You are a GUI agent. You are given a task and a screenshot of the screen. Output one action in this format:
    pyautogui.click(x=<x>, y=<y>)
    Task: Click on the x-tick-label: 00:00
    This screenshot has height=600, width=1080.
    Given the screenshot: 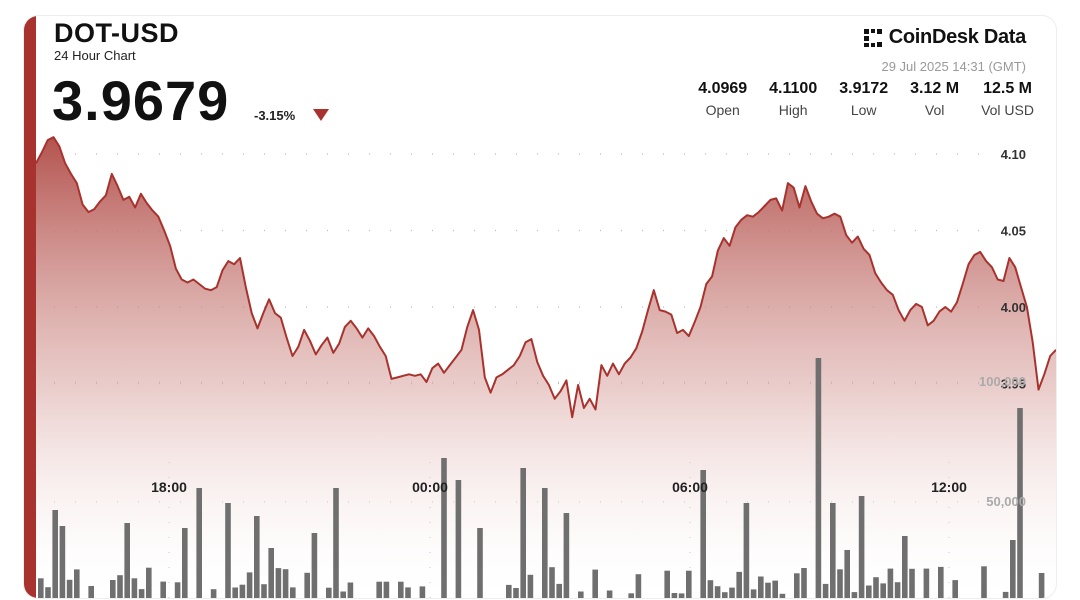 What is the action you would take?
    pyautogui.click(x=430, y=487)
    